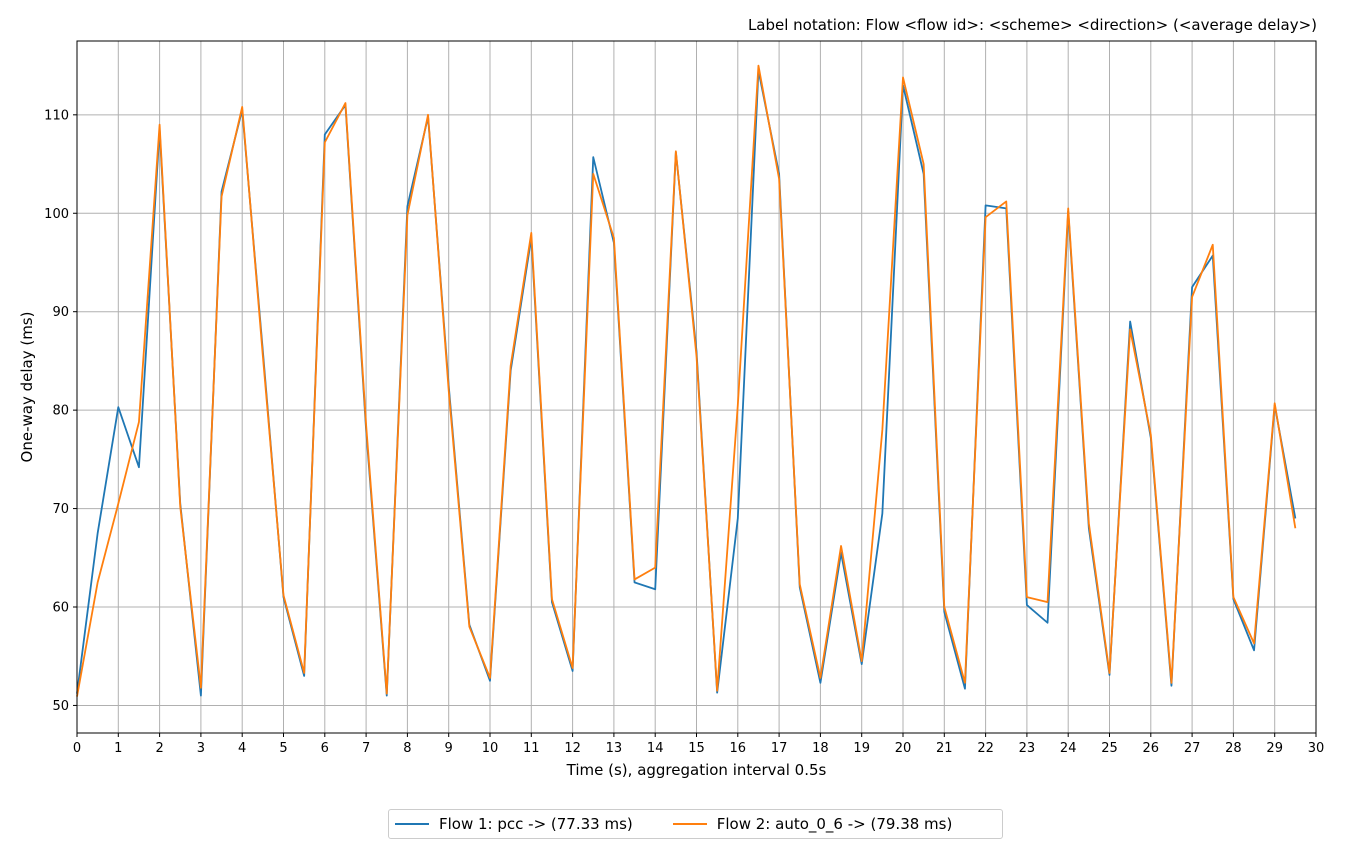  I want to click on x-tick-label: 14, so click(655, 748).